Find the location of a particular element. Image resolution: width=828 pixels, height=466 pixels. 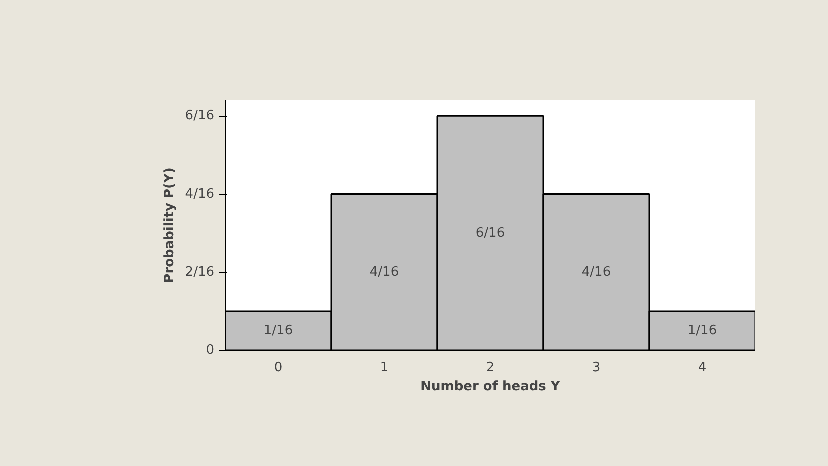

x-tick-label: 0 is located at coordinates (278, 368).